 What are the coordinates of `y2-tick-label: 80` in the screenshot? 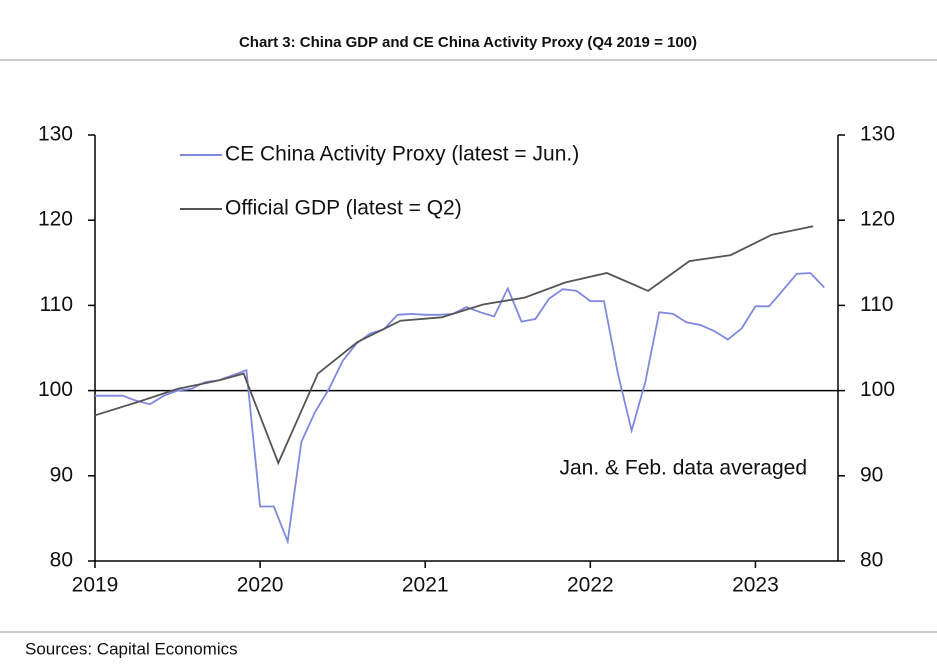 It's located at (871, 560).